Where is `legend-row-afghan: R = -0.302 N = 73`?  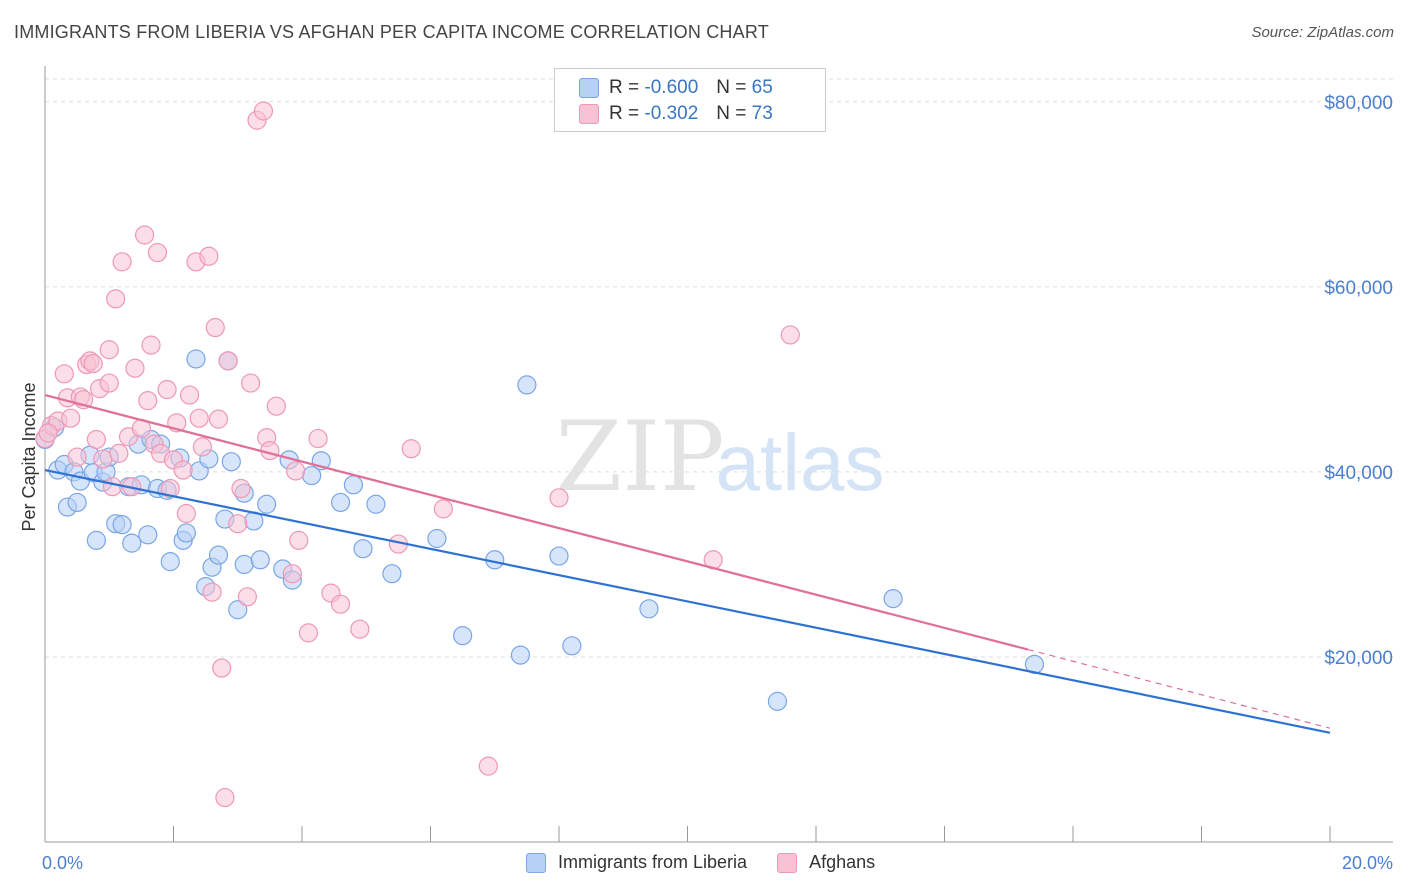
legend-row-afghan: R = -0.302 N = 73 is located at coordinates (676, 114).